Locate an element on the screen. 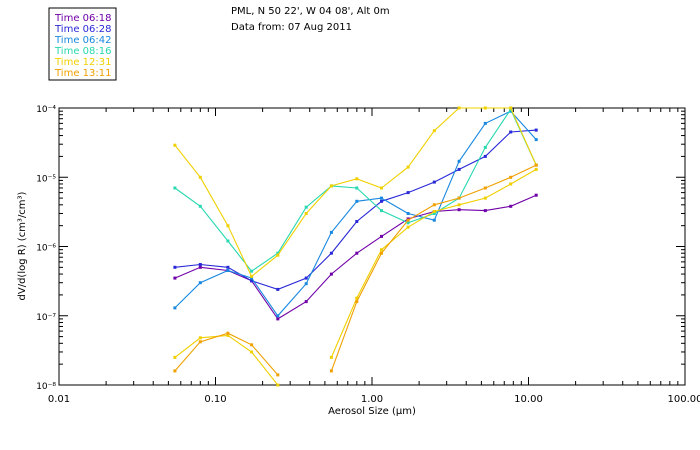  legend-entry-0628: Time 06:28 is located at coordinates (82, 29).